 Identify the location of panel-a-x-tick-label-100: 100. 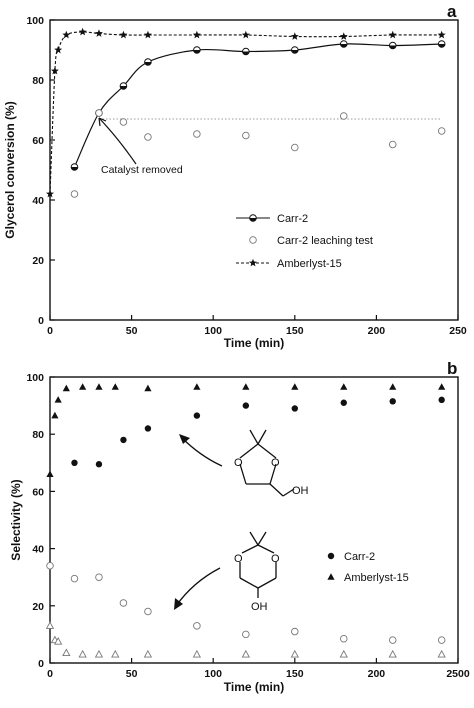
(213, 331).